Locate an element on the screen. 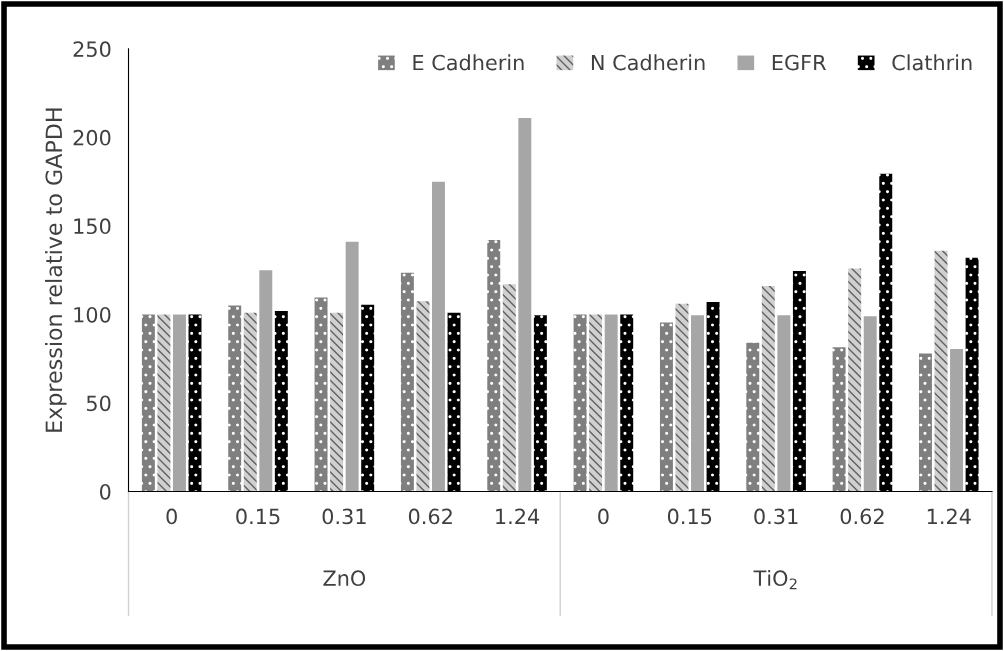 The width and height of the screenshot is (1004, 651). legend-label: E Cadherin is located at coordinates (468, 62).